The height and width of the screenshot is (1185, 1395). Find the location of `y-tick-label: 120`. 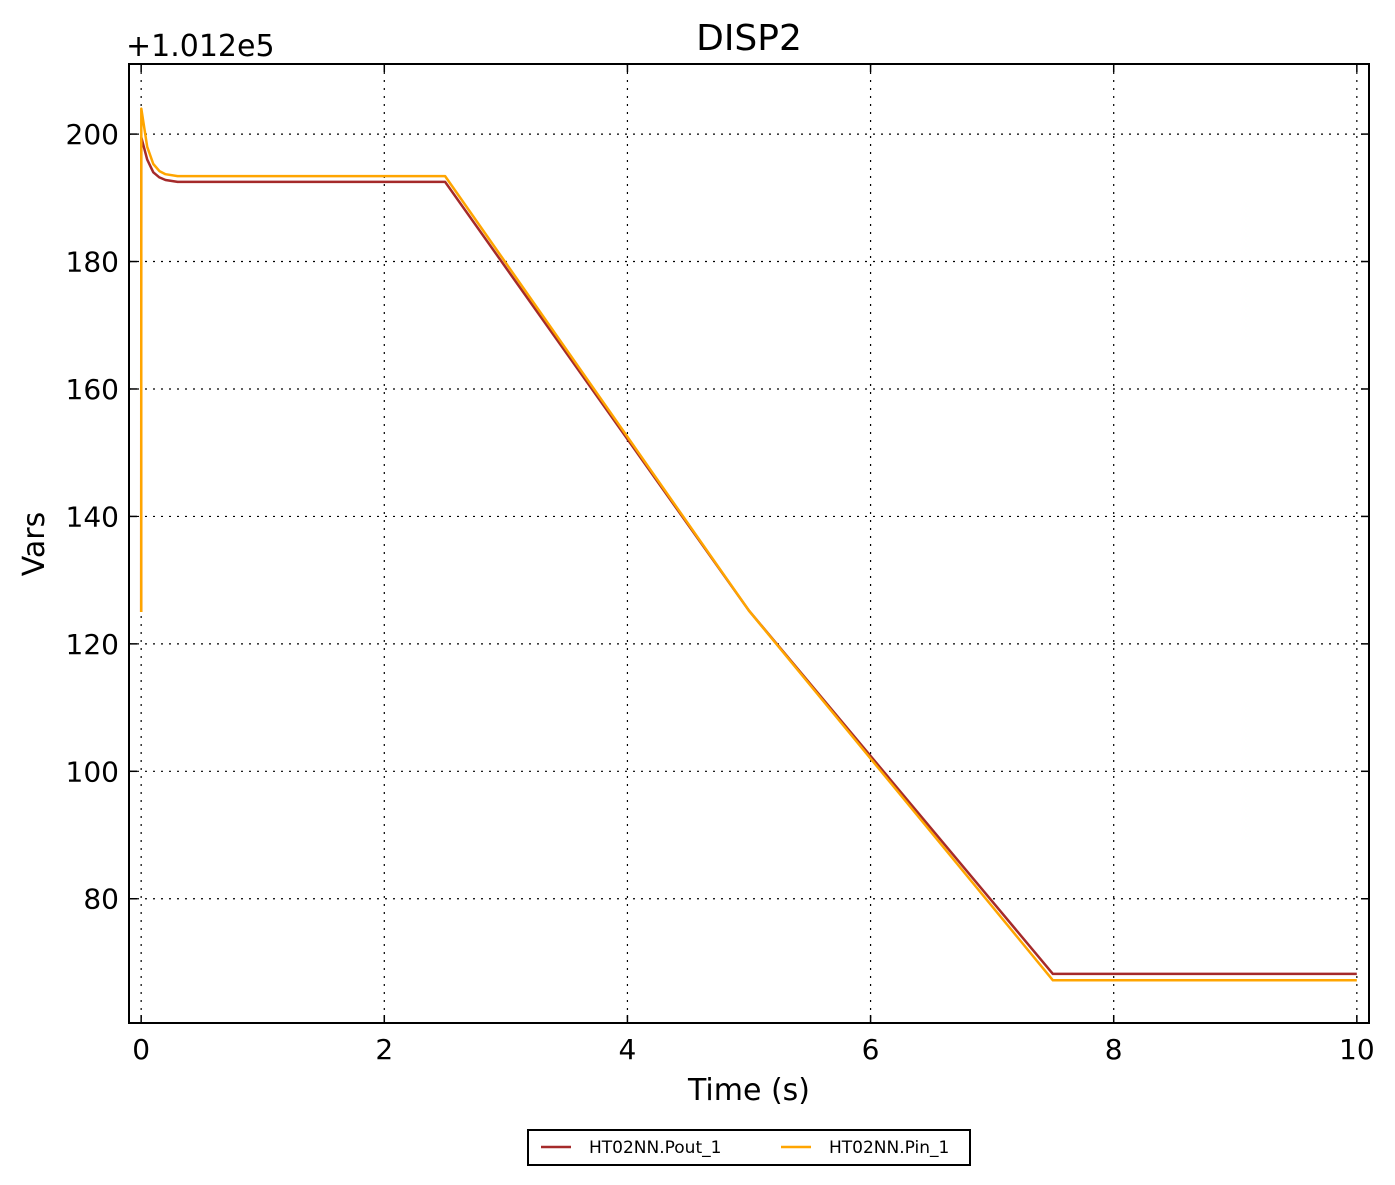

y-tick-label: 120 is located at coordinates (92, 644).